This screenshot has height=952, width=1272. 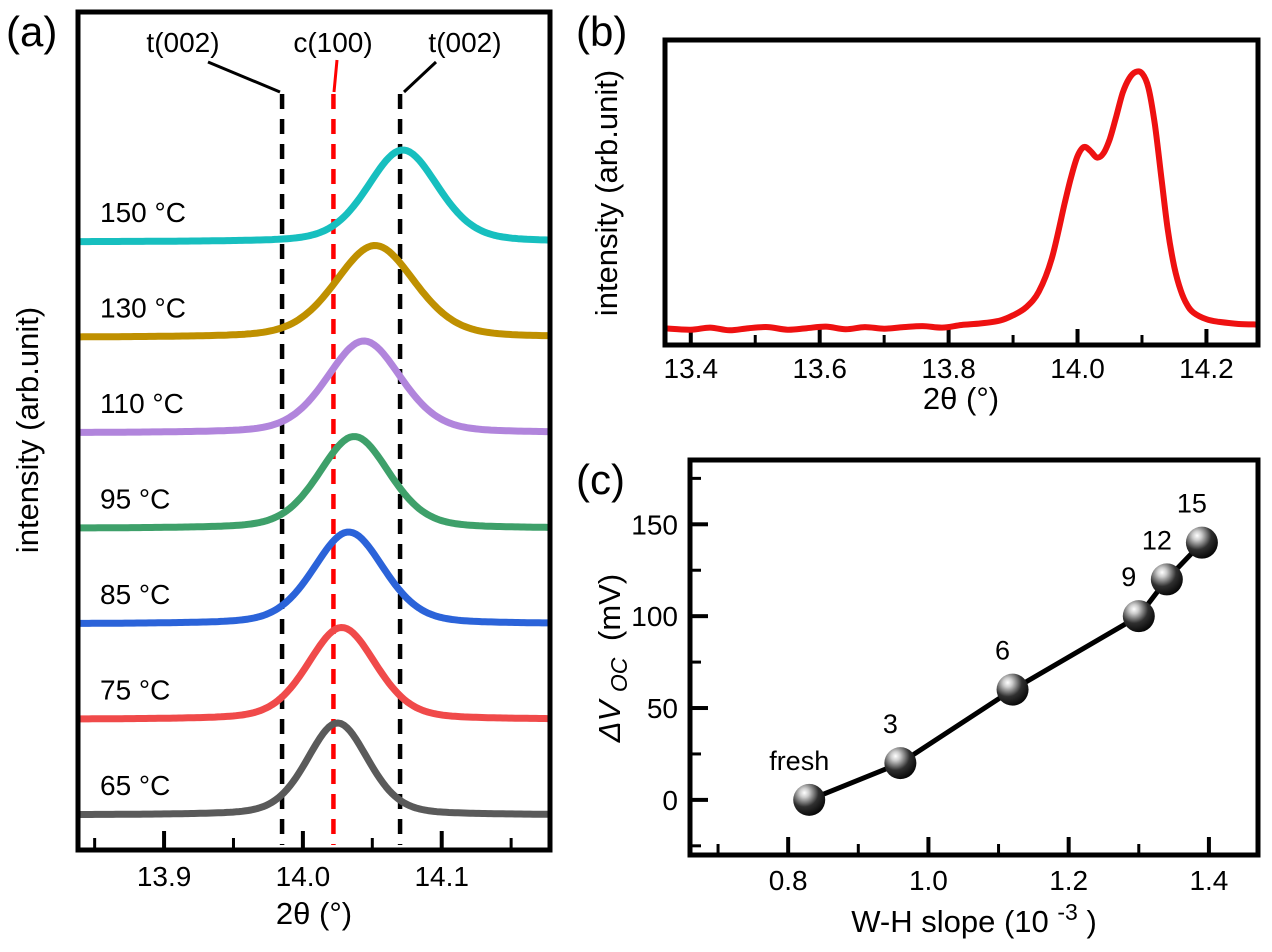 What do you see at coordinates (1091, 921) in the screenshot?
I see `wh-slope-close-paren: )` at bounding box center [1091, 921].